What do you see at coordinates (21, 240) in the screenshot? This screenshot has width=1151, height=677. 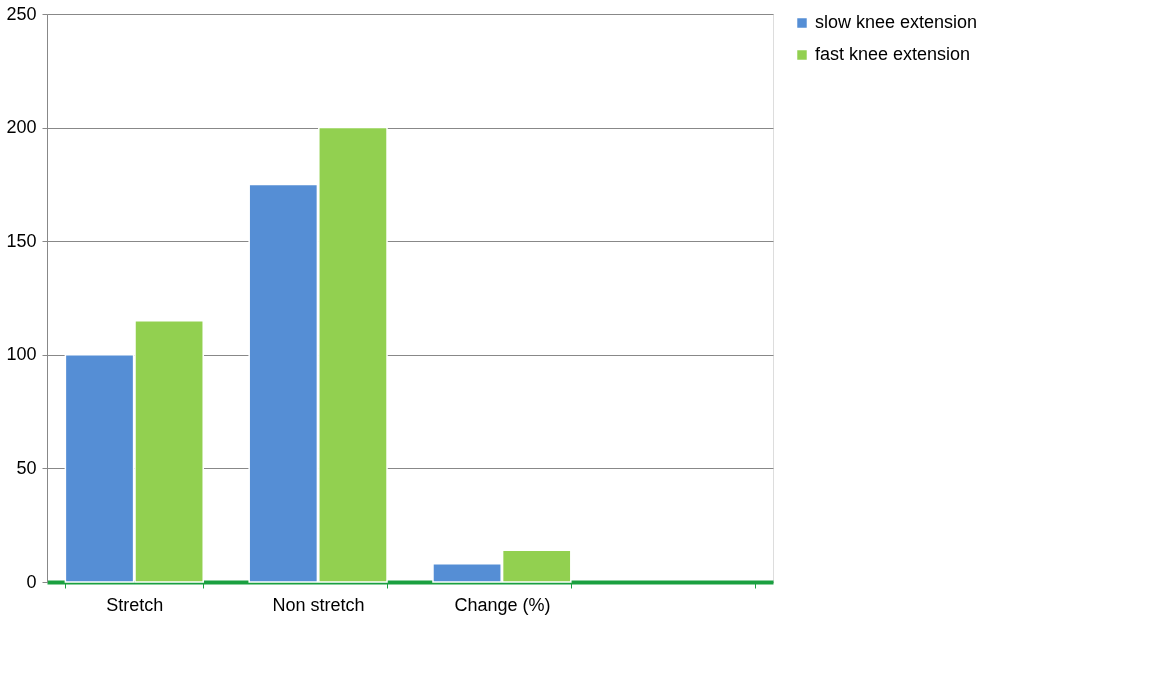 I see `y-tick-label: 150` at bounding box center [21, 240].